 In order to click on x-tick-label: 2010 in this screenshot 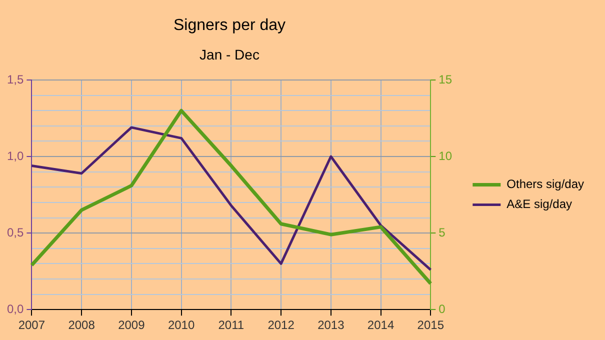, I will do `click(181, 325)`.